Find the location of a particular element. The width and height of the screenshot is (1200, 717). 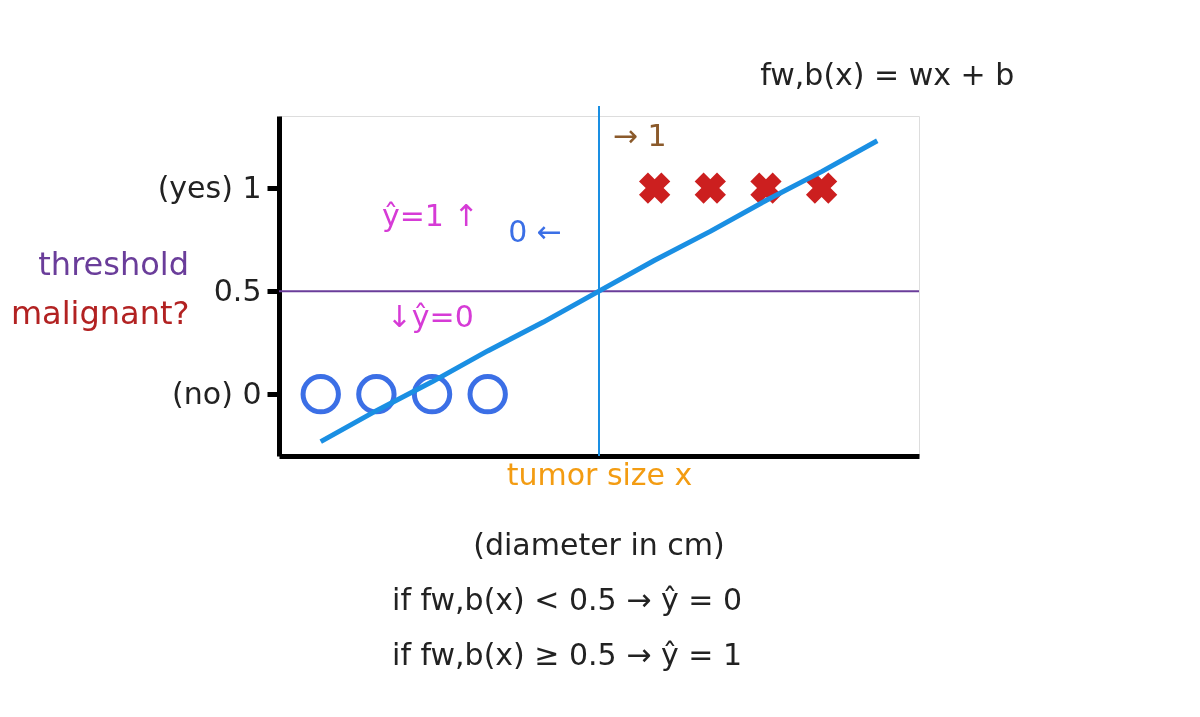

text: if fw,b(x) < 0.5 → ŷ = 0 is located at coordinates (567, 599).